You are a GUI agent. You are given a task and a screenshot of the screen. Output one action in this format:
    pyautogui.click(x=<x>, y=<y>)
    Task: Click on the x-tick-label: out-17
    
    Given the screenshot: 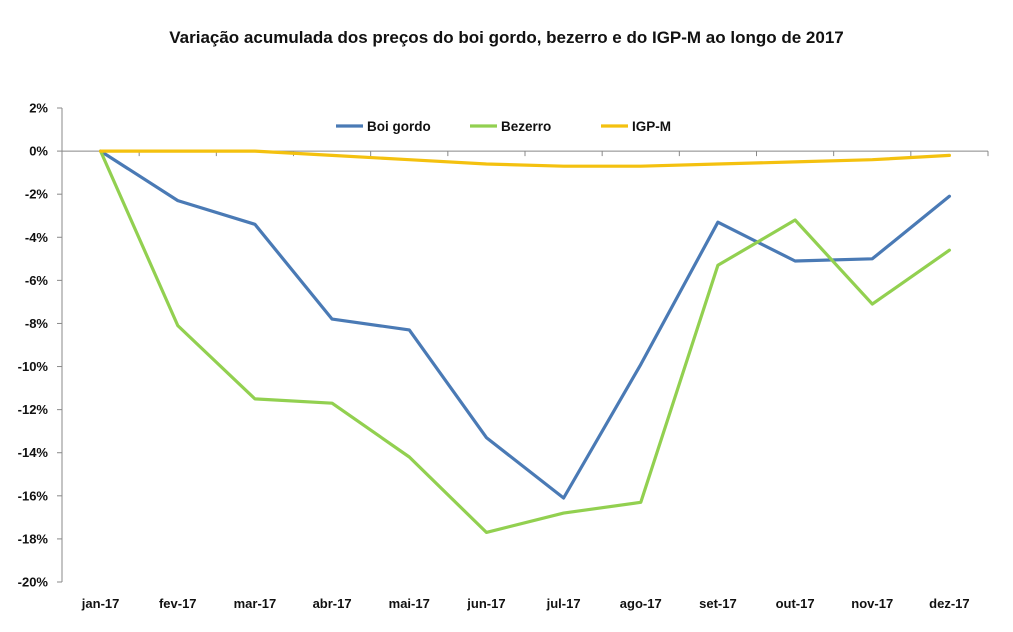 What is the action you would take?
    pyautogui.click(x=795, y=603)
    